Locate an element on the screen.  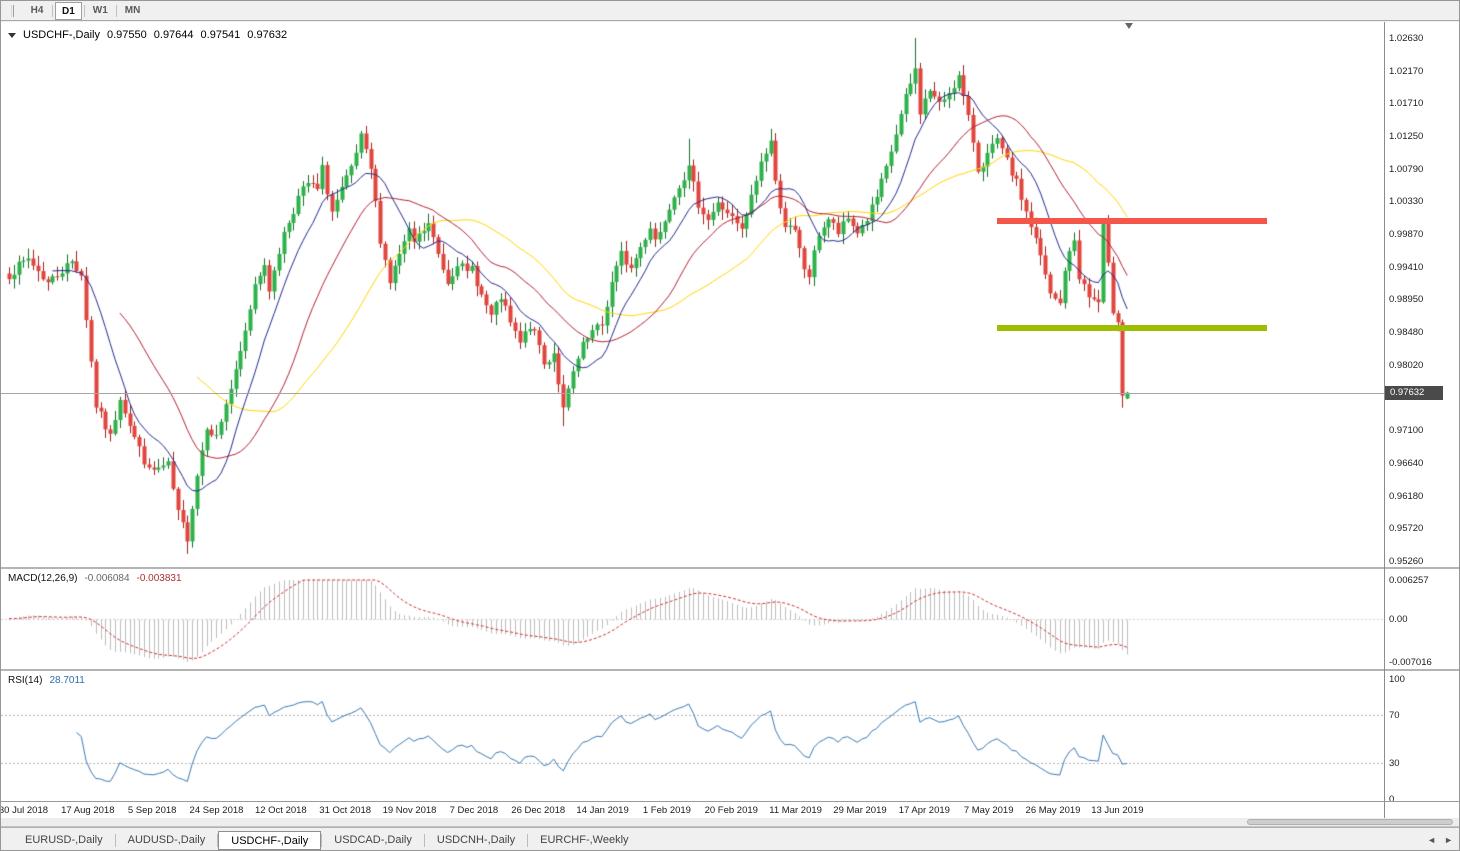
time-axis-label: 11 Mar 2019 is located at coordinates (795, 810).